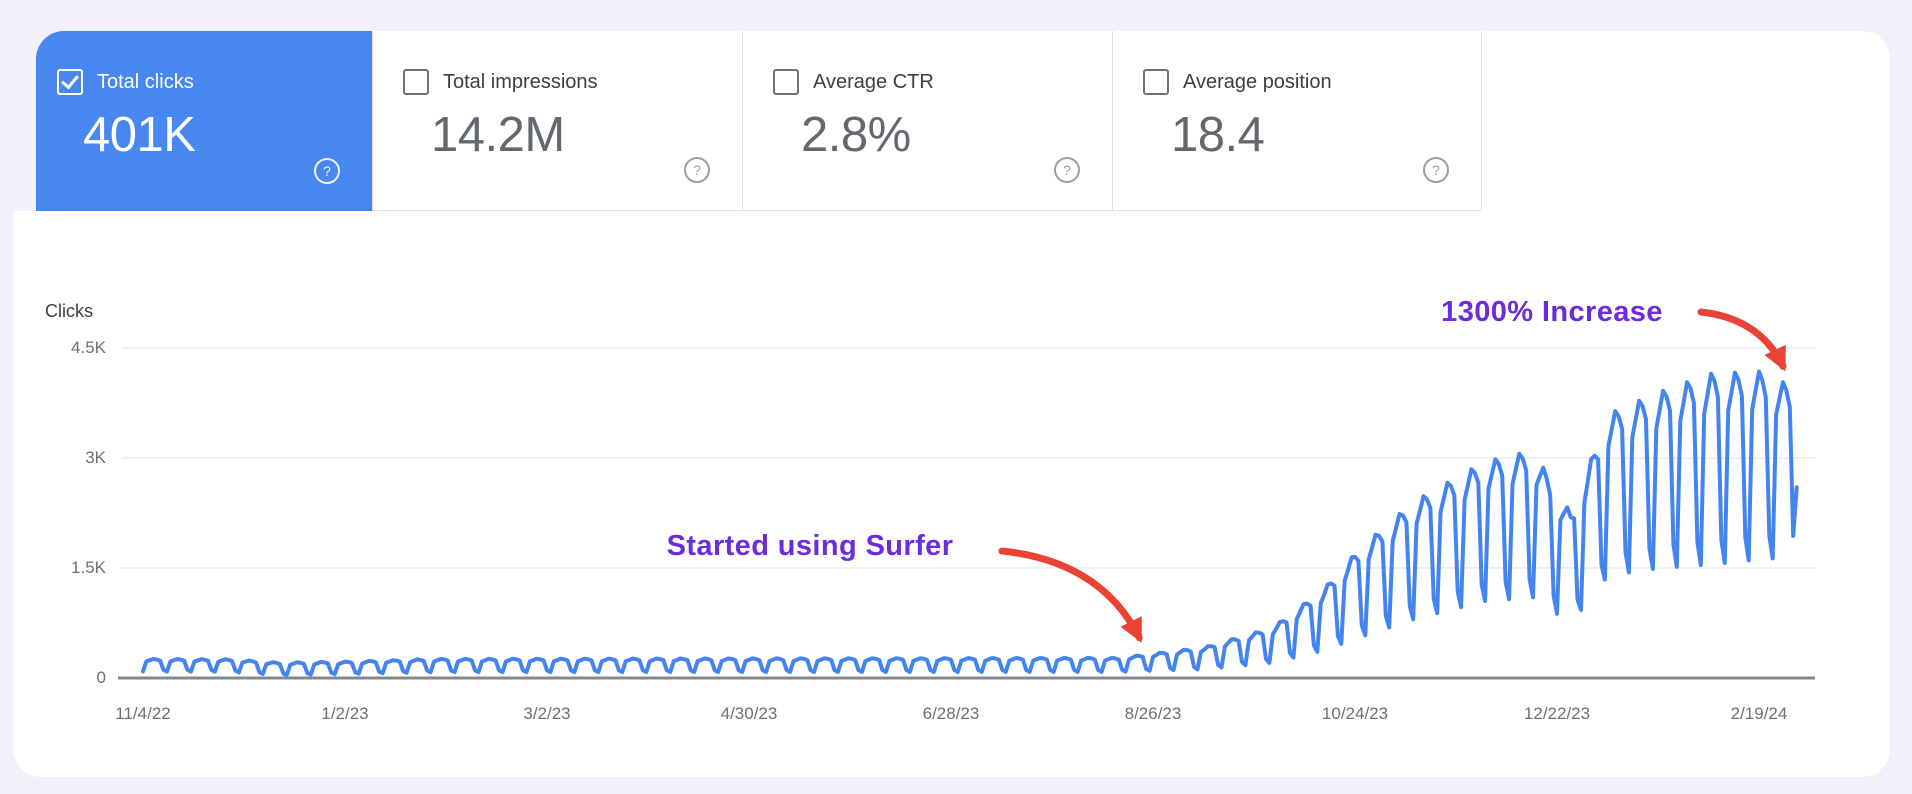 The image size is (1912, 794). Describe the element at coordinates (204, 63) in the screenshot. I see `card-header: Total clicks` at that location.